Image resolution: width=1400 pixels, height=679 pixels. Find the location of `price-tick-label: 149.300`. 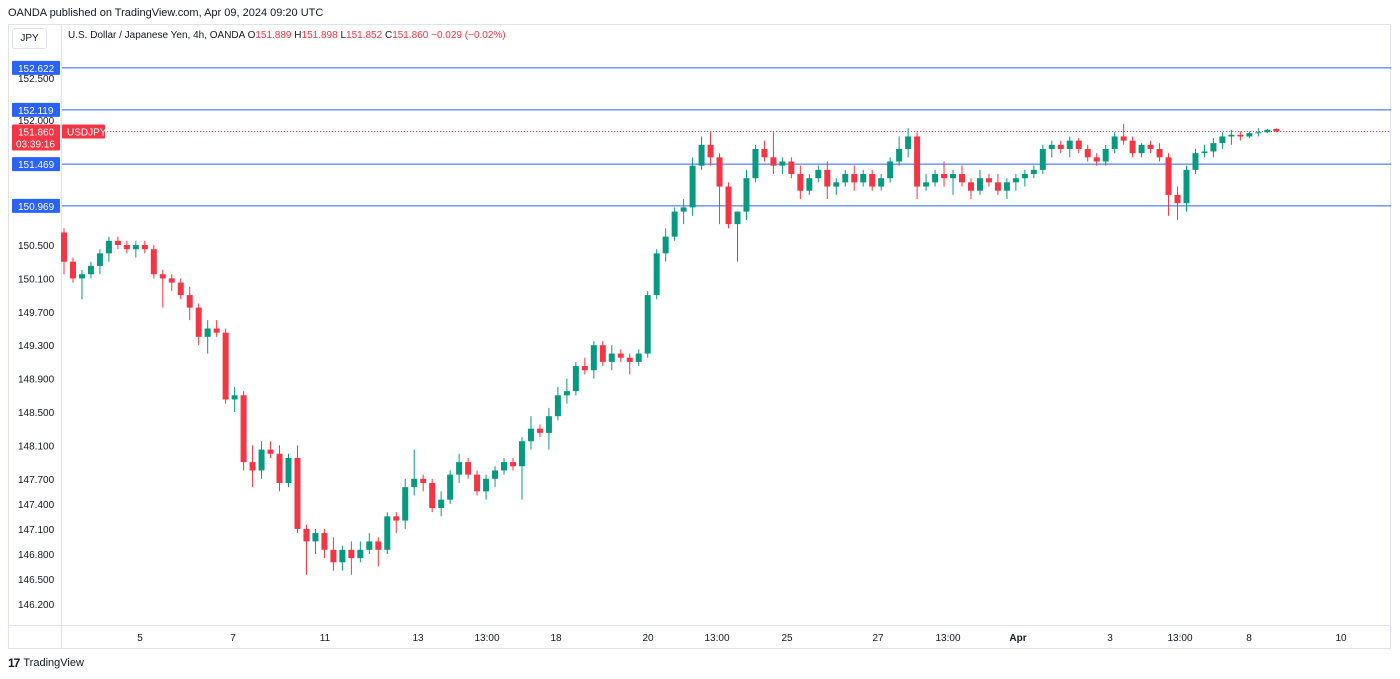

price-tick-label: 149.300 is located at coordinates (36, 346).